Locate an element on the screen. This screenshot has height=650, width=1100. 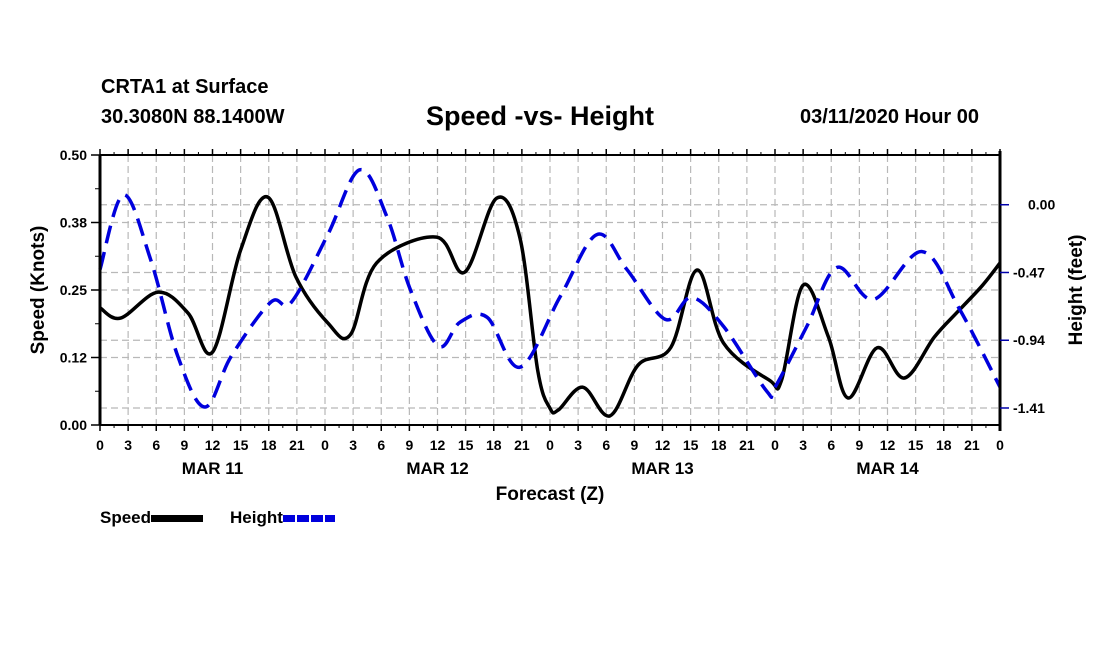
run-time-label: 03/11/2020 Hour 00 is located at coordinates (890, 117).